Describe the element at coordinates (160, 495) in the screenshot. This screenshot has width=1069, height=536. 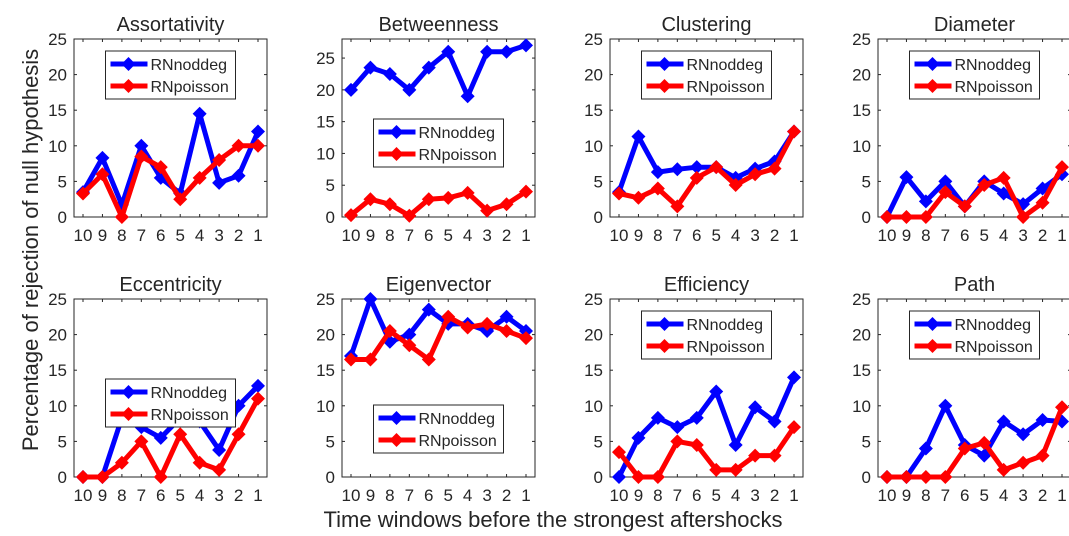
I see `x-tick-label: 6` at that location.